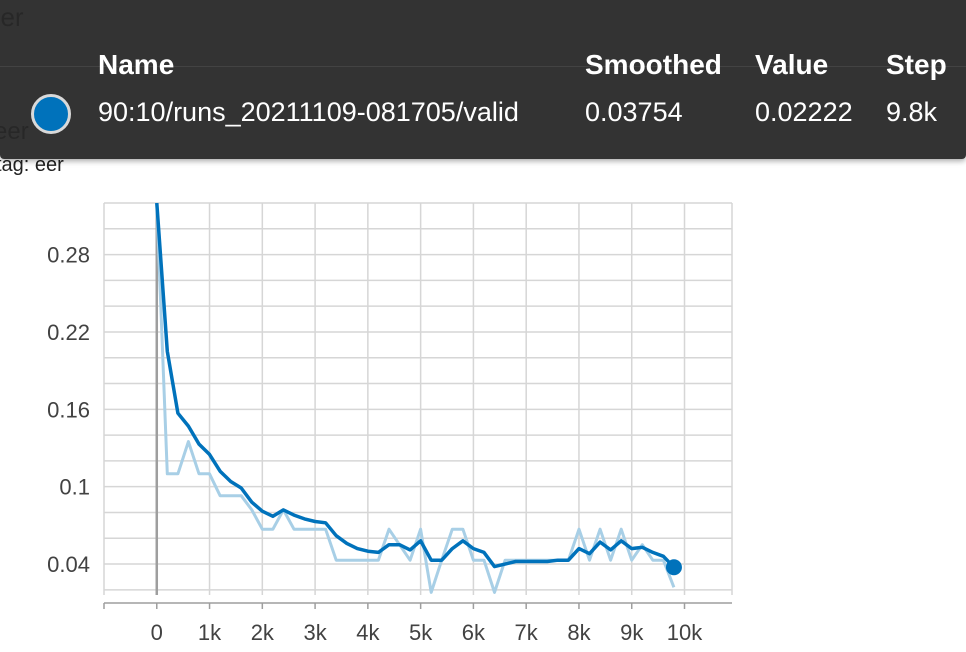 This screenshot has height=652, width=966. Describe the element at coordinates (51, 114) in the screenshot. I see `series-color-swatch-icon` at that location.